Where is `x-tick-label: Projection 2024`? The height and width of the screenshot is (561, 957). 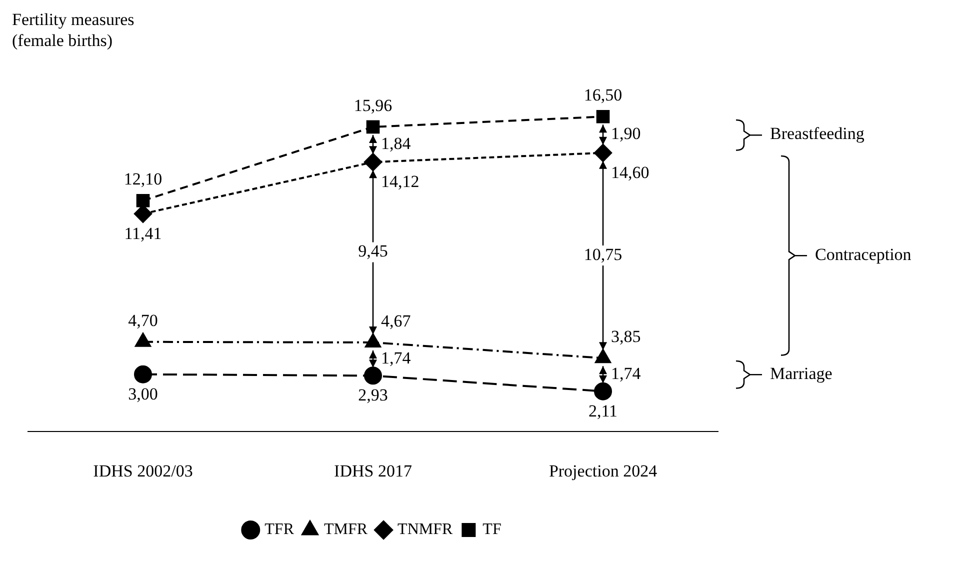 x-tick-label: Projection 2024 is located at coordinates (603, 470).